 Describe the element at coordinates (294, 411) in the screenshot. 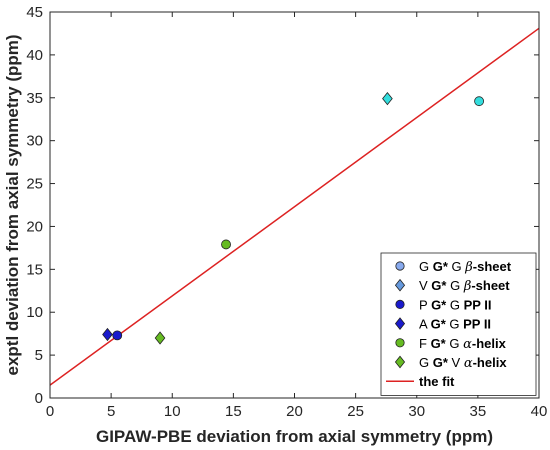

I see `x-tick-label: 20` at that location.